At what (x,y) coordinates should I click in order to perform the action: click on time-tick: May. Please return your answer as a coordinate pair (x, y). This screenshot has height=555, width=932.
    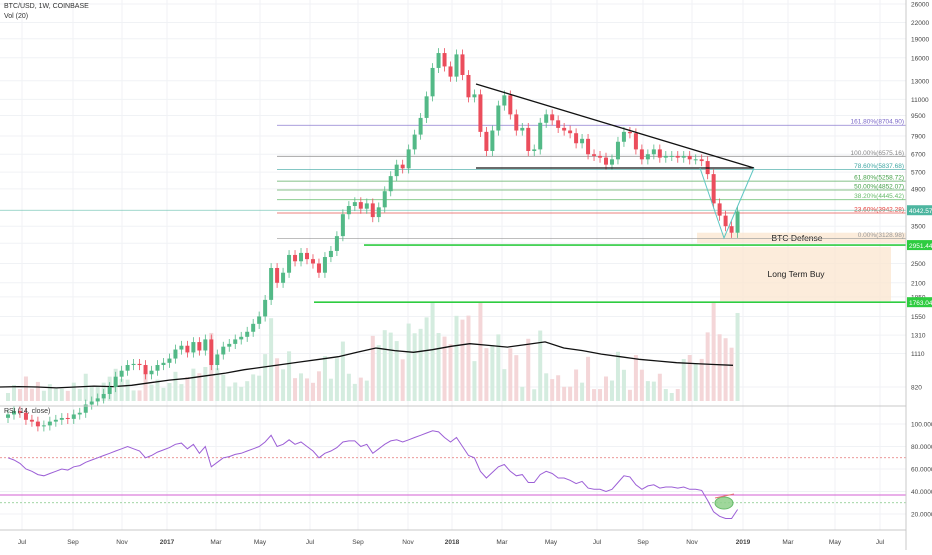
    Looking at the image, I should click on (551, 542).